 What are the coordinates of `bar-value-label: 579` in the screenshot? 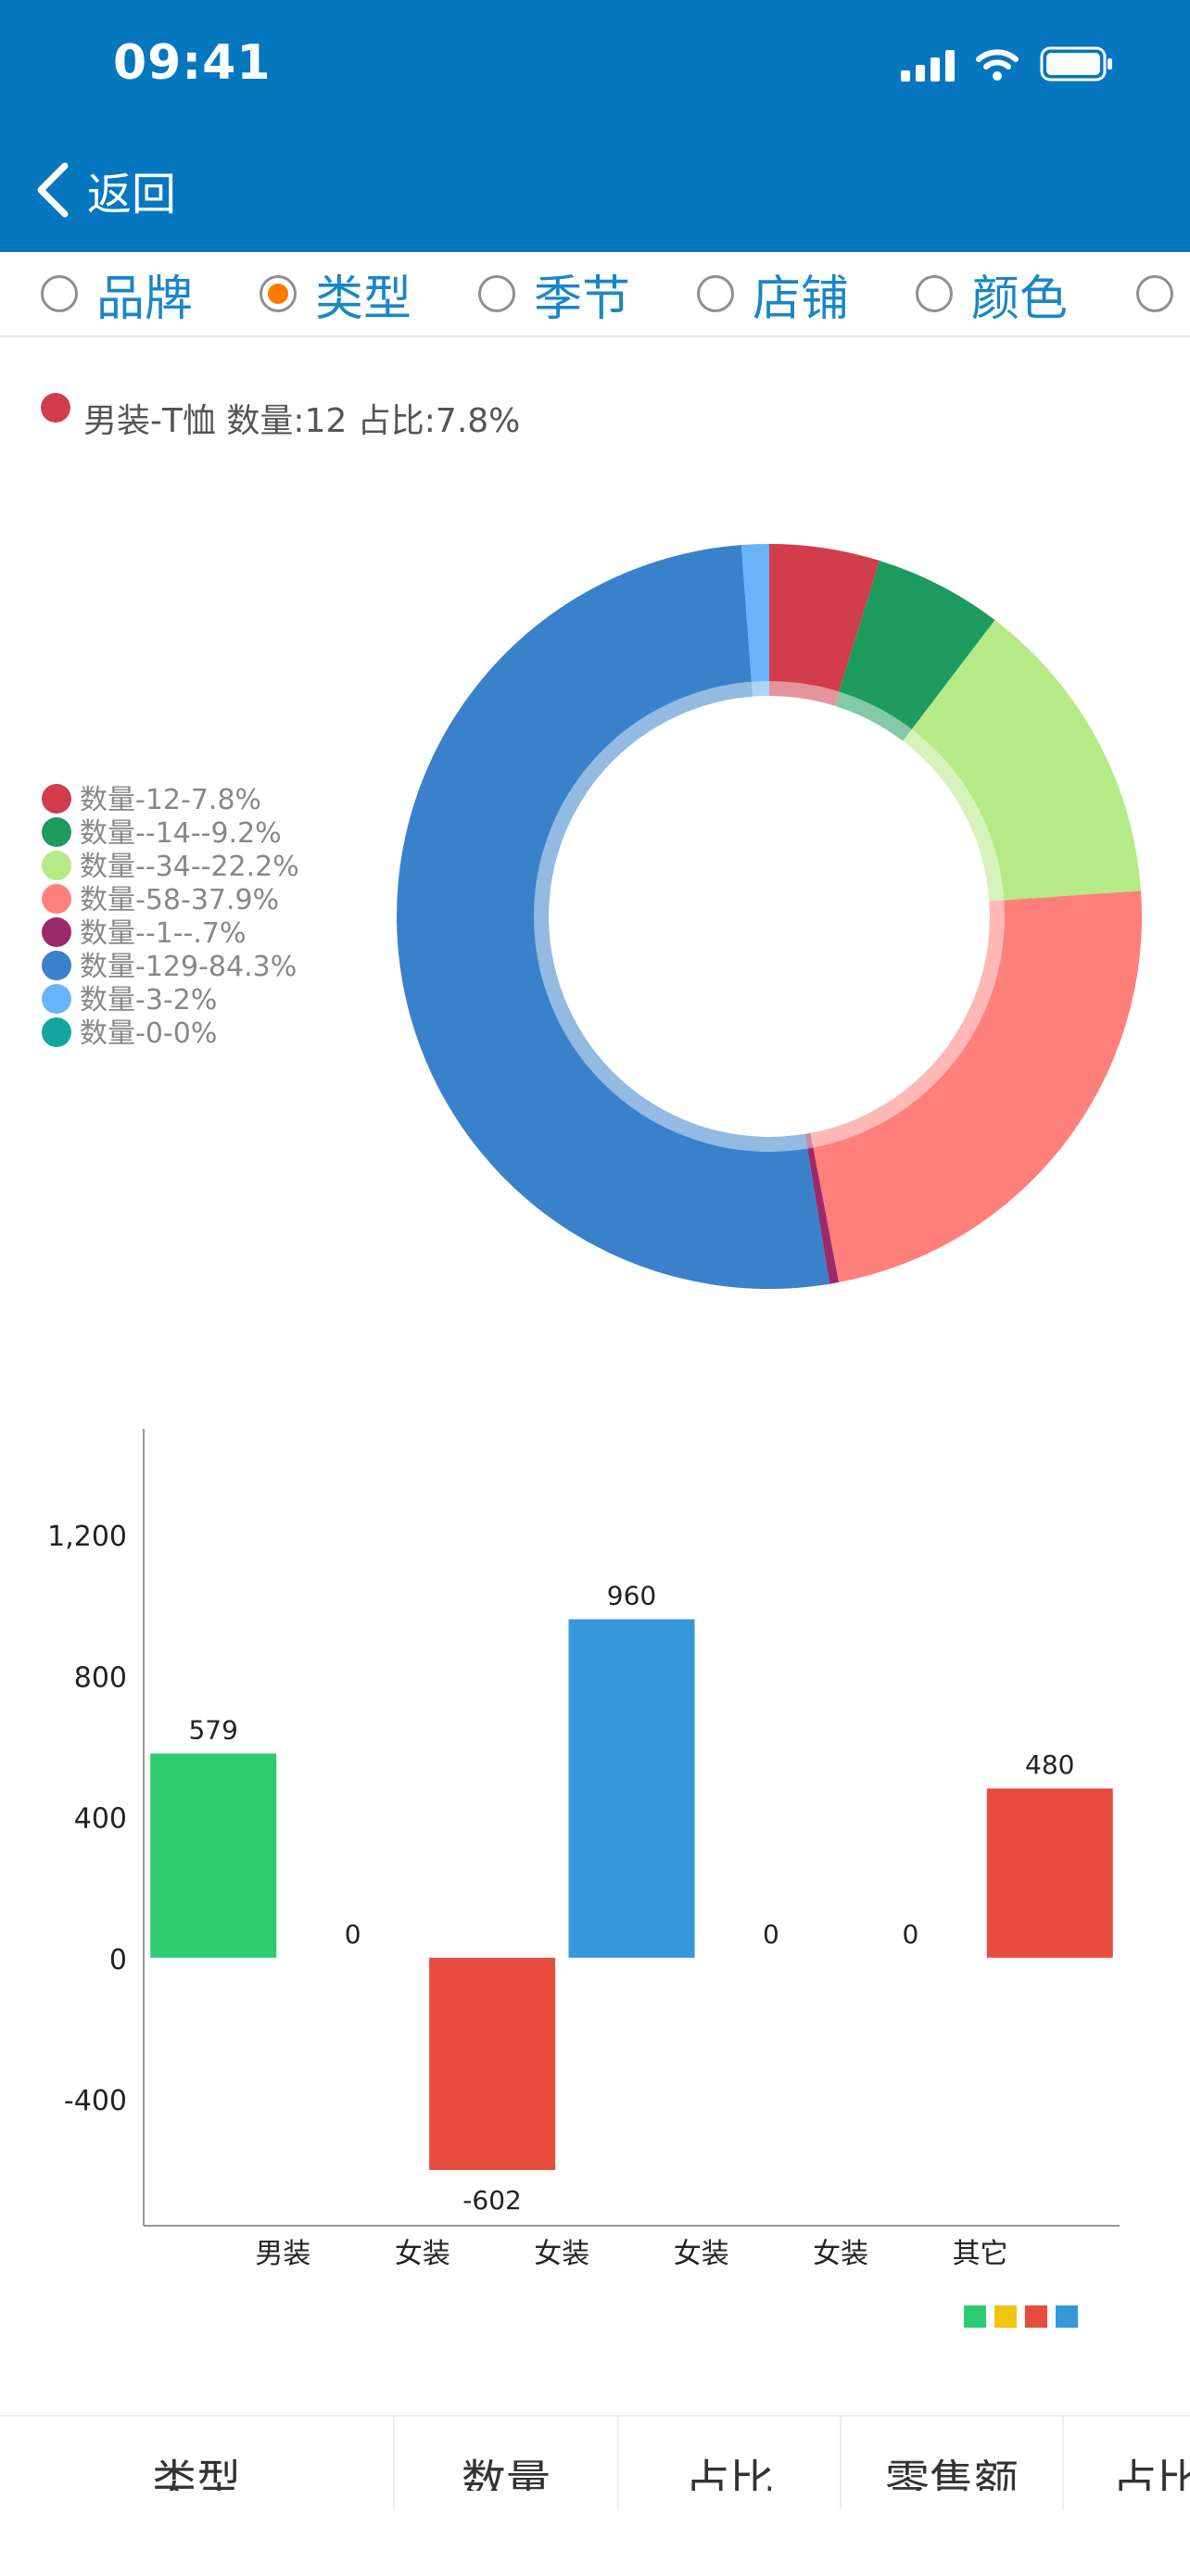 It's located at (212, 1730).